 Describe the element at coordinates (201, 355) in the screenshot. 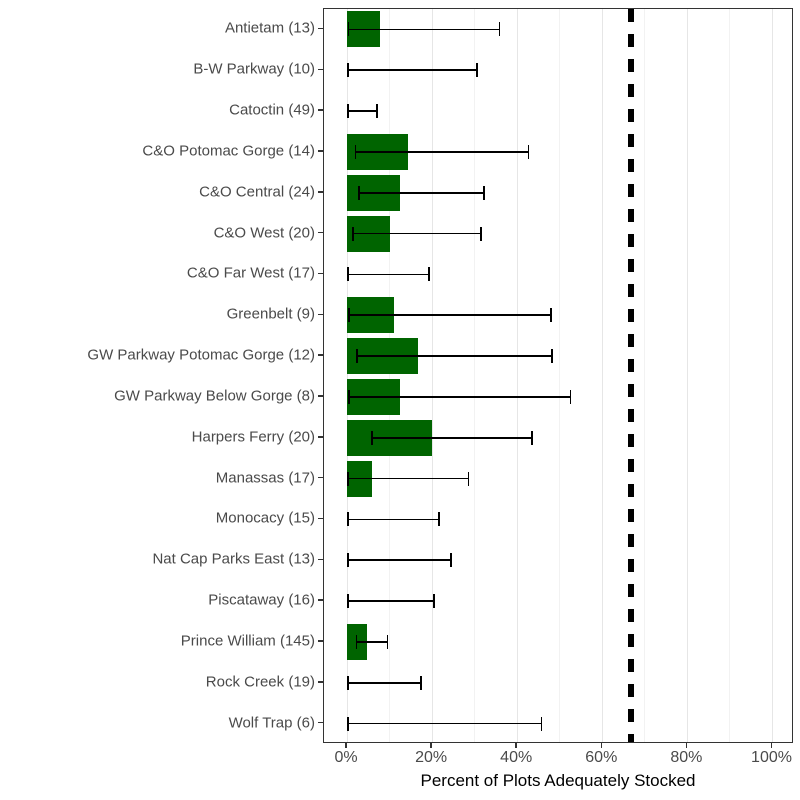

I see `category-label: GW Parkway Potomac Gorge (12)` at that location.